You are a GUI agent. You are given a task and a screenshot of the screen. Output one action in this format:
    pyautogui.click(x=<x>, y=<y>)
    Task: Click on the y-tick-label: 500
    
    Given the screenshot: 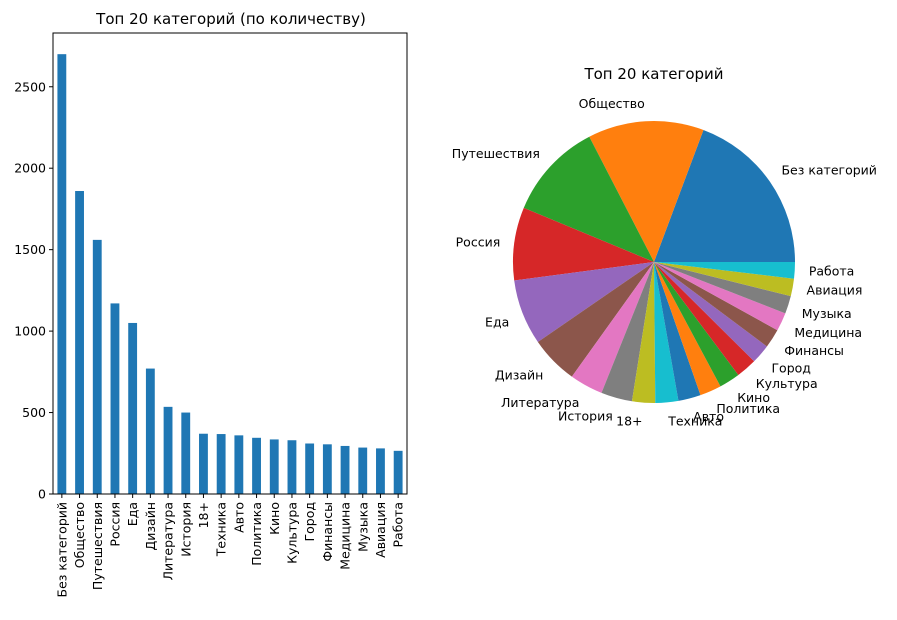 What is the action you would take?
    pyautogui.click(x=34, y=412)
    